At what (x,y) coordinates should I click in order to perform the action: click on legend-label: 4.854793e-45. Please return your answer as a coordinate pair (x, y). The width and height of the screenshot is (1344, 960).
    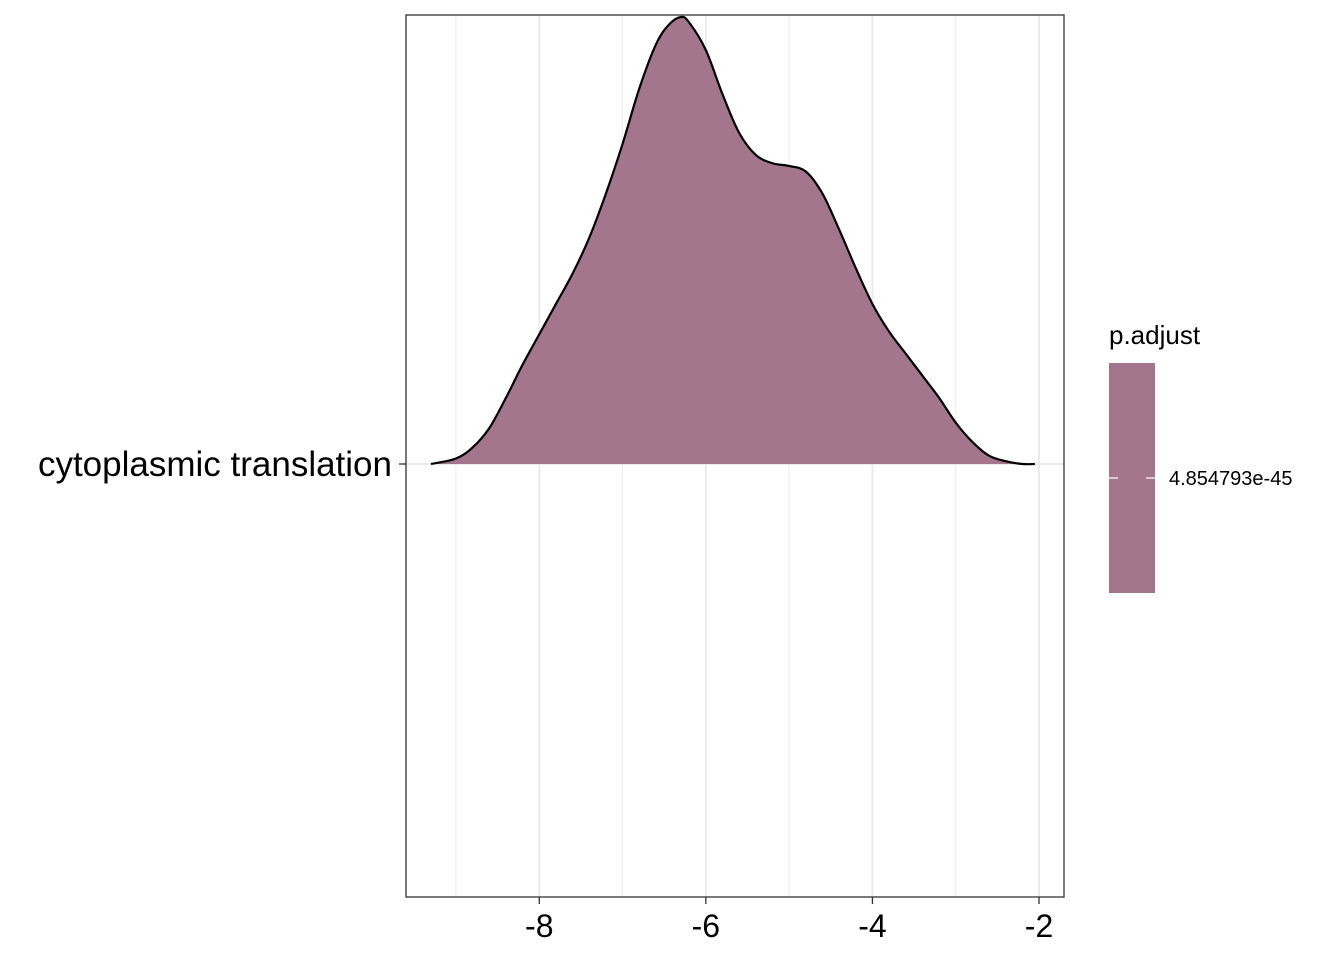
    Looking at the image, I should click on (1230, 479).